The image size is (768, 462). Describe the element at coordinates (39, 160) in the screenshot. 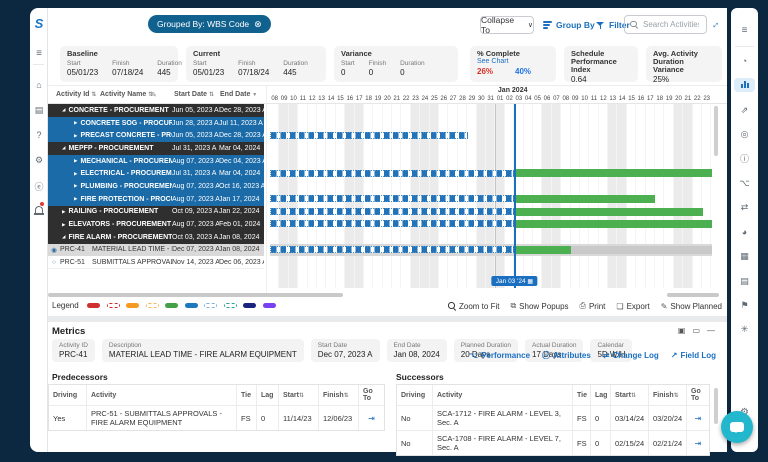

I see `sidebar-item-settings: ⚙` at that location.